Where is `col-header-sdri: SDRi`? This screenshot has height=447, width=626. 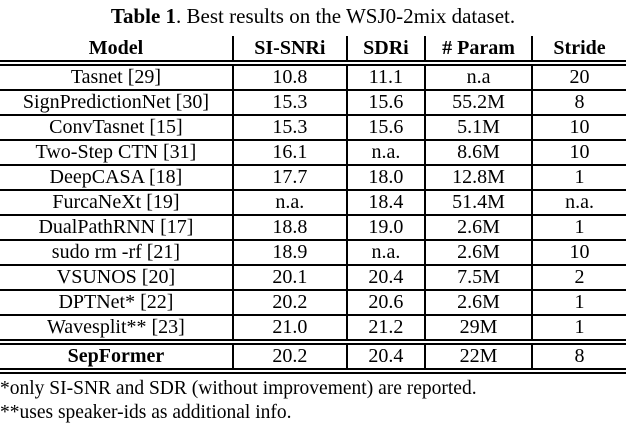
col-header-sdri: SDRi is located at coordinates (385, 51).